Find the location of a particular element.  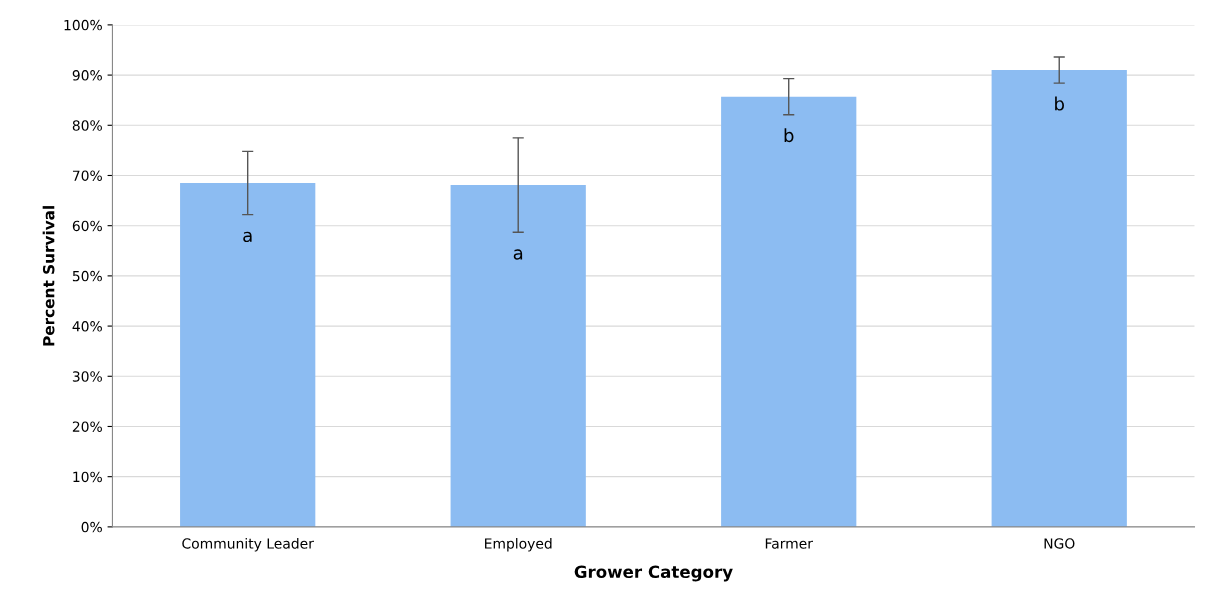

x-tick-label: NGO is located at coordinates (1059, 543).